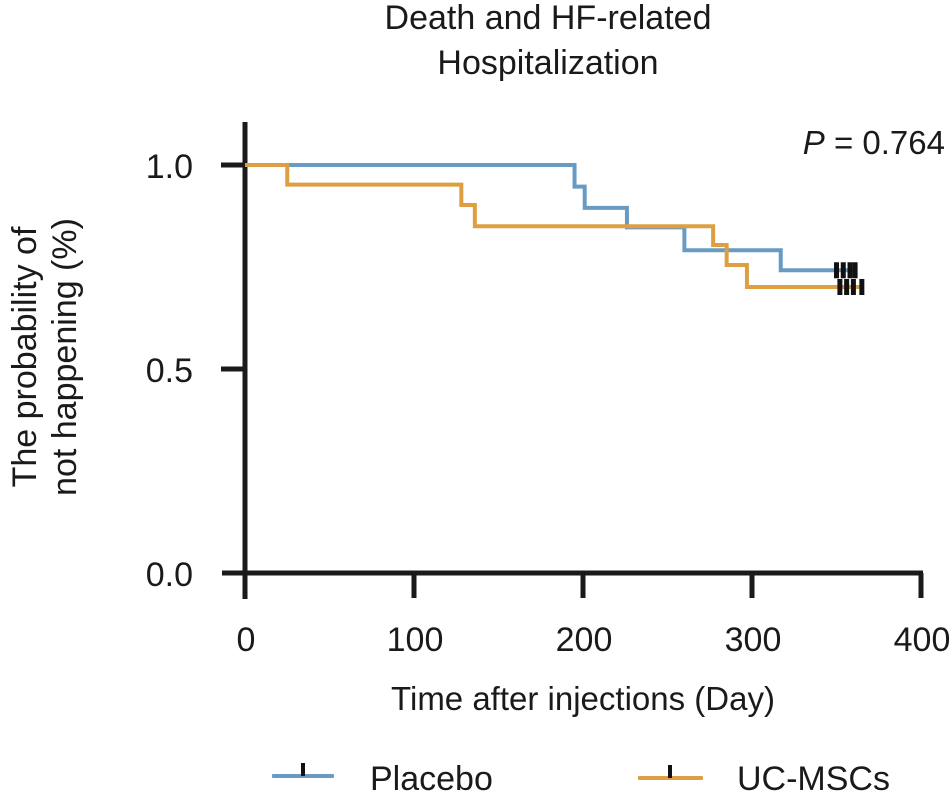 Image resolution: width=951 pixels, height=807 pixels. Describe the element at coordinates (583, 698) in the screenshot. I see `x-axis-title: Time after injections (Day)` at that location.